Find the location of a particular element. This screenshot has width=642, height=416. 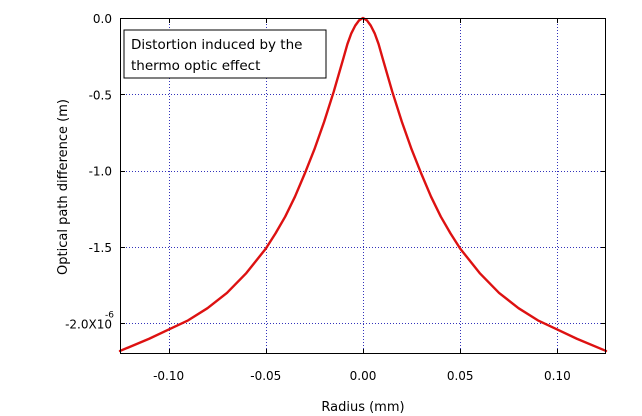

annotation-line-1: Distortion induced by the is located at coordinates (216, 45).